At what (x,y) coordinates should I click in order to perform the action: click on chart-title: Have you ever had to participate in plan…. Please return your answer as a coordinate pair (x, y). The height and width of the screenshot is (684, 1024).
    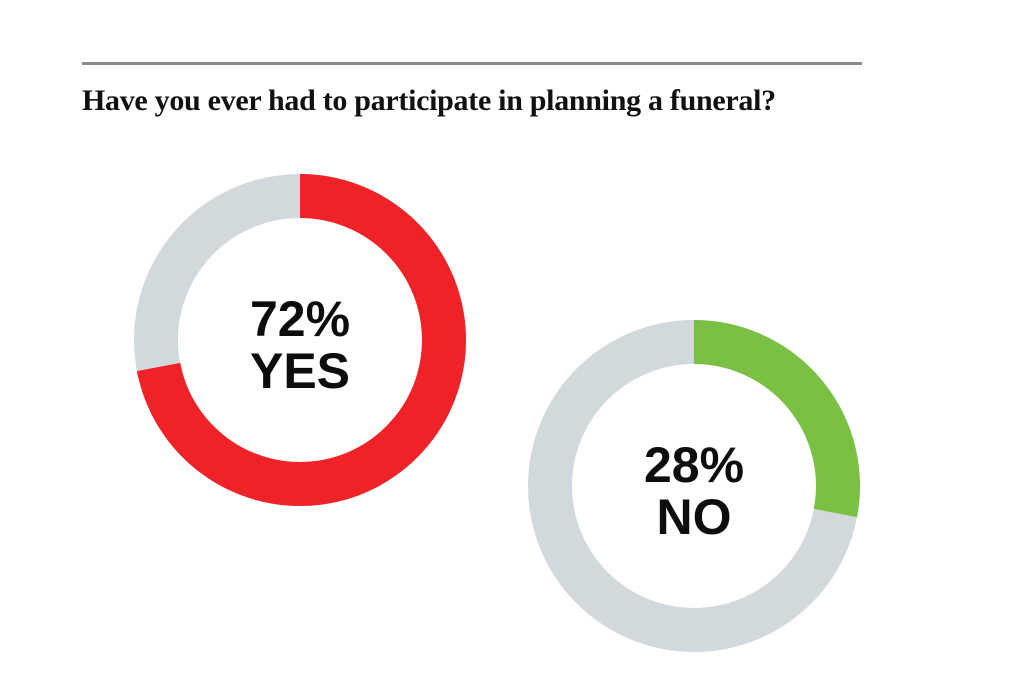
    Looking at the image, I should click on (429, 100).